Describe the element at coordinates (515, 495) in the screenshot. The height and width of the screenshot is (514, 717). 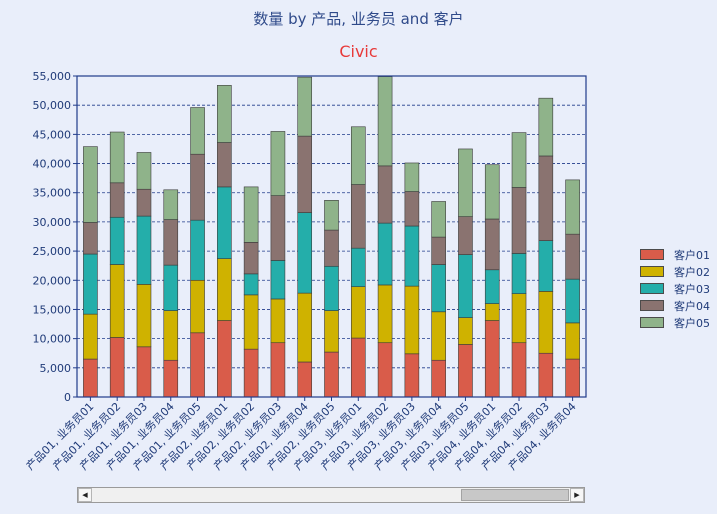
I see `scroll-thumb` at that location.